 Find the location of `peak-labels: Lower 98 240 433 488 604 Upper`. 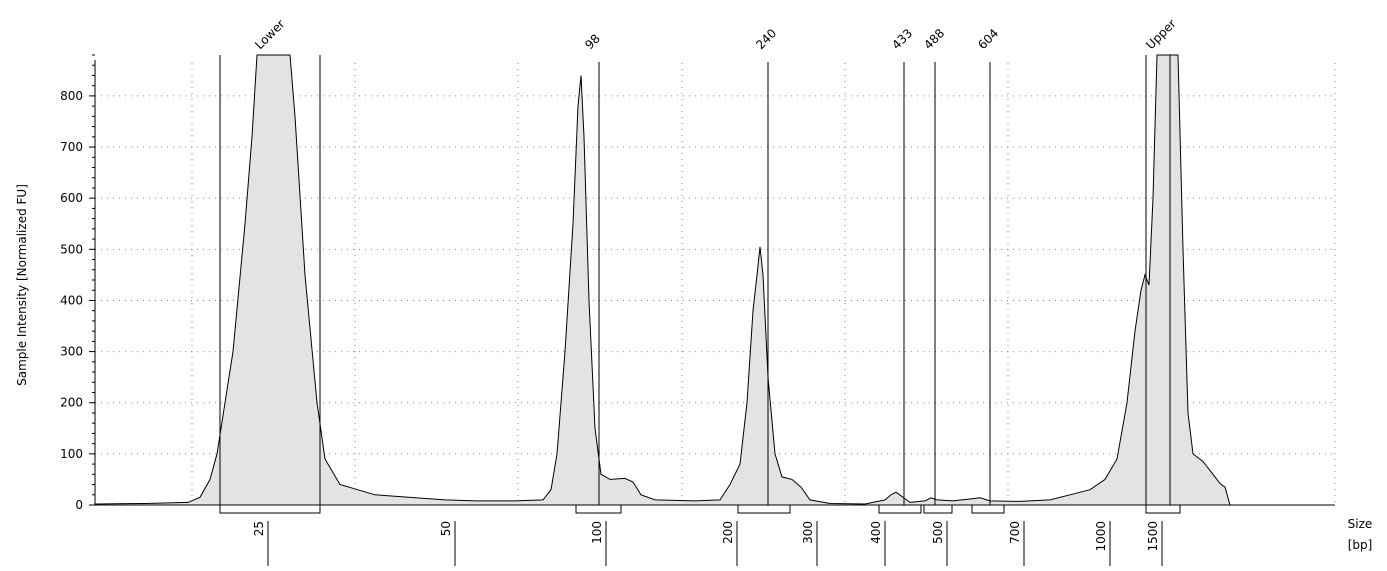

peak-labels: Lower 98 240 433 488 604 Upper is located at coordinates (715, 34).